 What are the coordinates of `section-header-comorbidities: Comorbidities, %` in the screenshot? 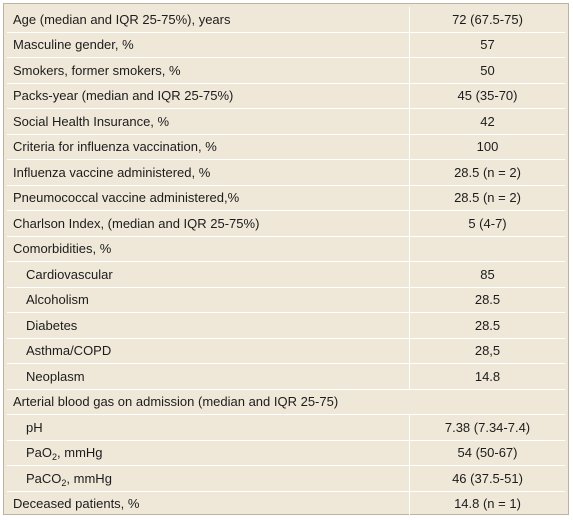 It's located at (208, 249).